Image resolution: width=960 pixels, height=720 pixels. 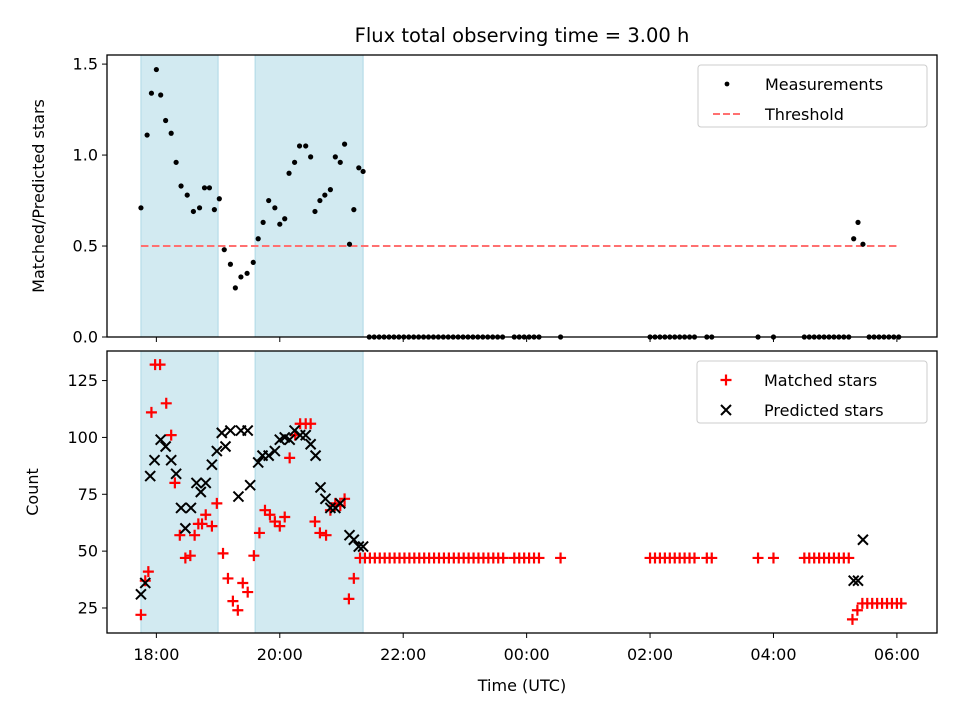 I want to click on x-tick-label: 18:00, so click(x=156, y=654).